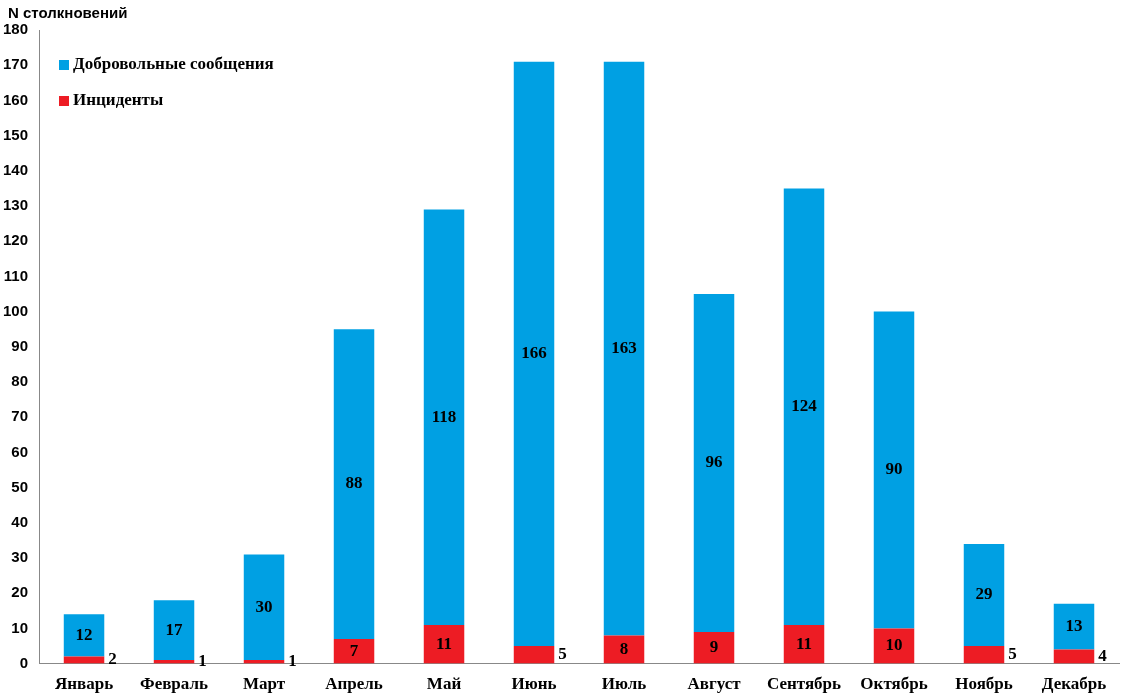 The image size is (1129, 698). I want to click on data-label: 7, so click(354, 650).